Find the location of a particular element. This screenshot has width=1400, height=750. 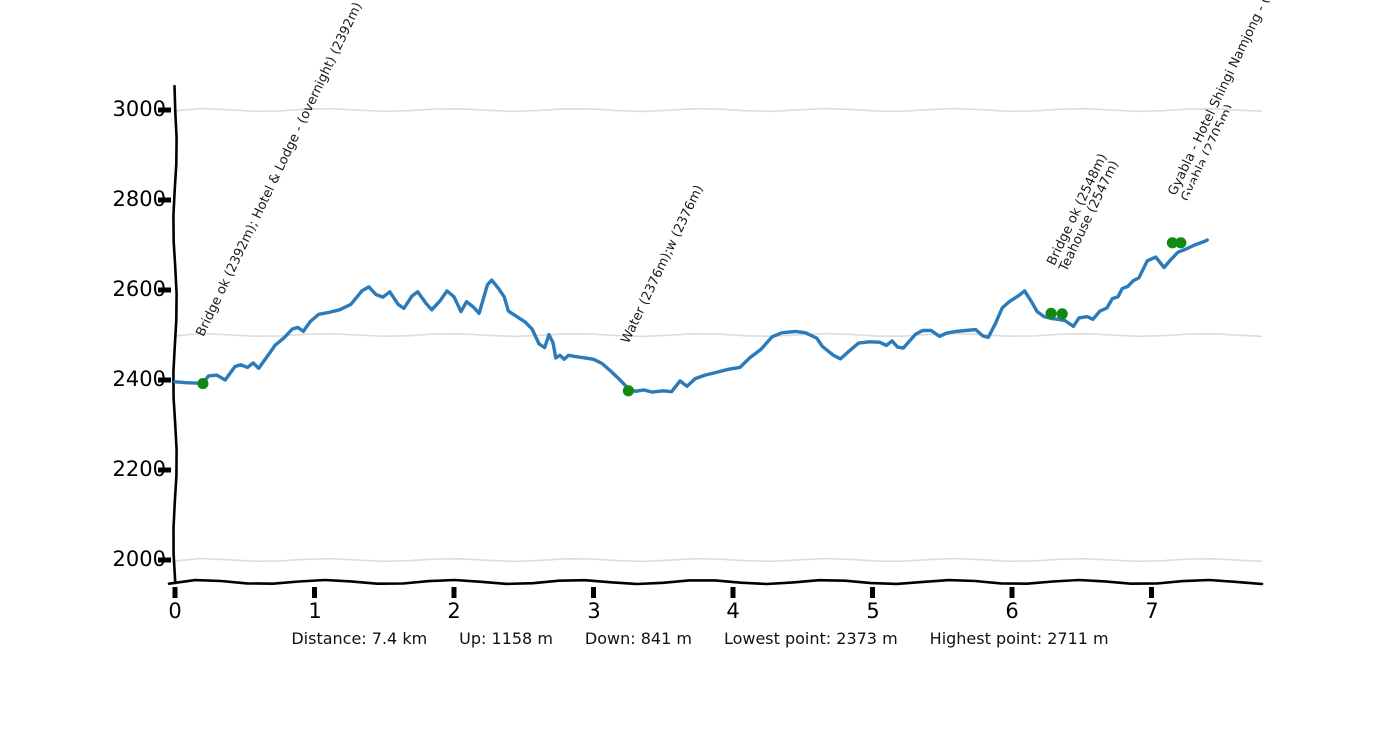

x-tick-label: 4 is located at coordinates (733, 611).